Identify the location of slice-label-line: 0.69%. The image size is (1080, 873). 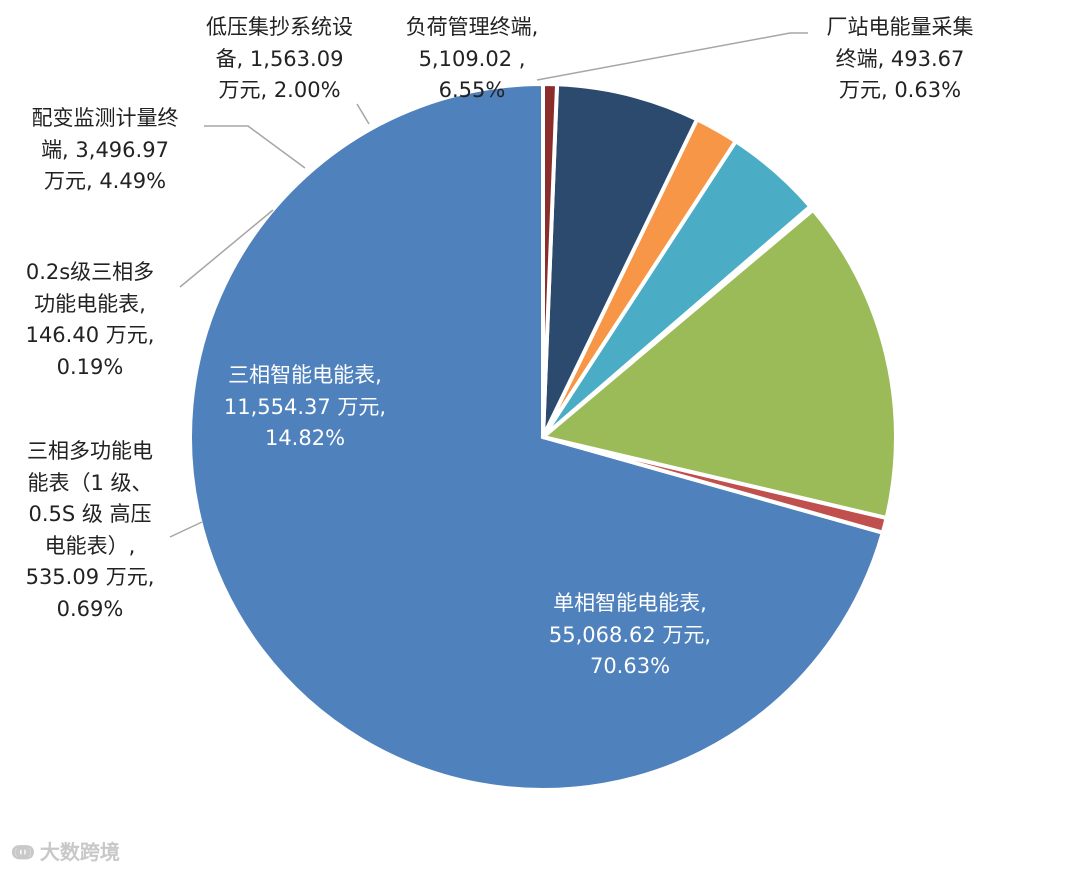
(90, 608).